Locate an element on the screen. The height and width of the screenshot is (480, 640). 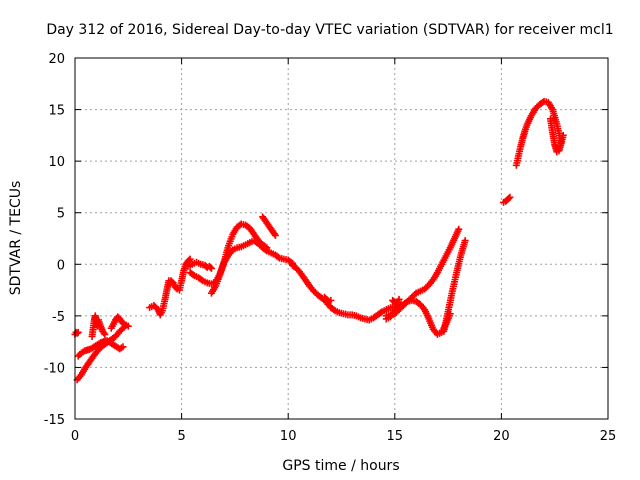
series-arc-r is located at coordinates (507, 199).